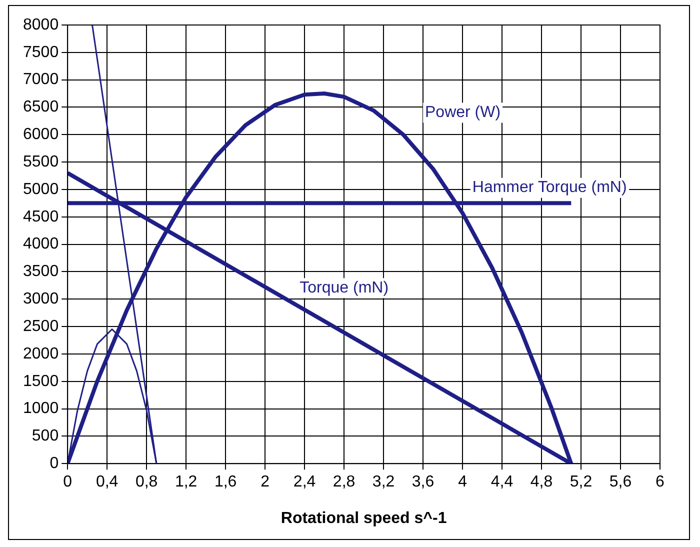  I want to click on x-axis-title: Rotational speed s^-1, so click(363, 518).